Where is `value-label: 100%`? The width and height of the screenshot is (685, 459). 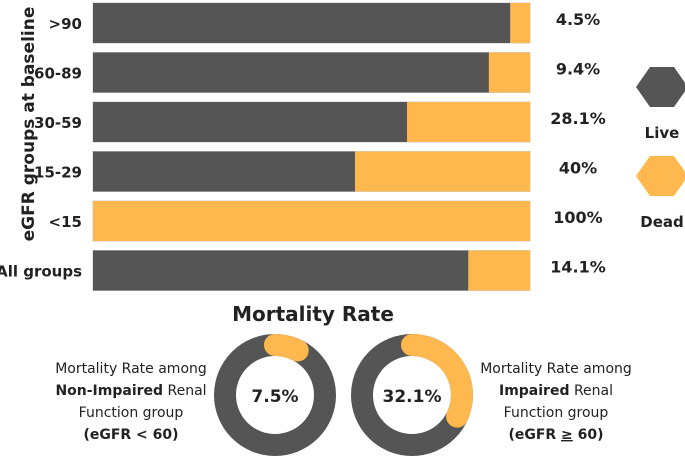
value-label: 100% is located at coordinates (577, 217).